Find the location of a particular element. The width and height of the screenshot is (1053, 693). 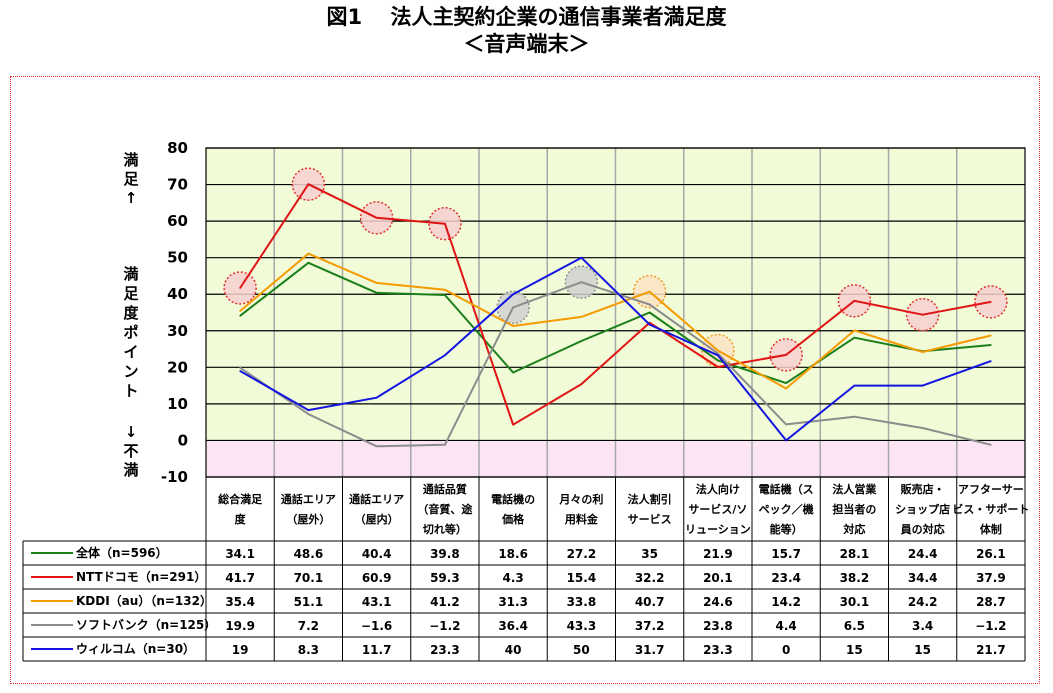

y-axis-label-bottom: ↓ is located at coordinates (131, 432).